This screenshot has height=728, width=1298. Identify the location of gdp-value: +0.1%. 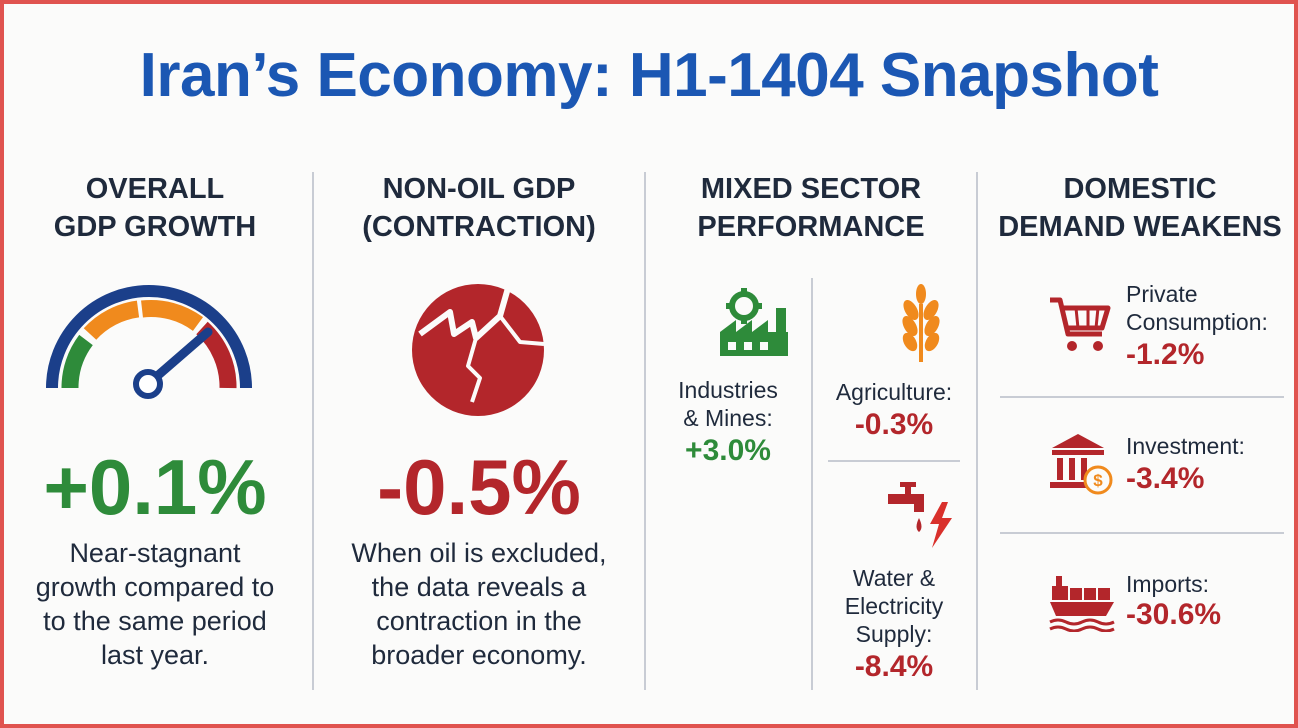
(155, 487).